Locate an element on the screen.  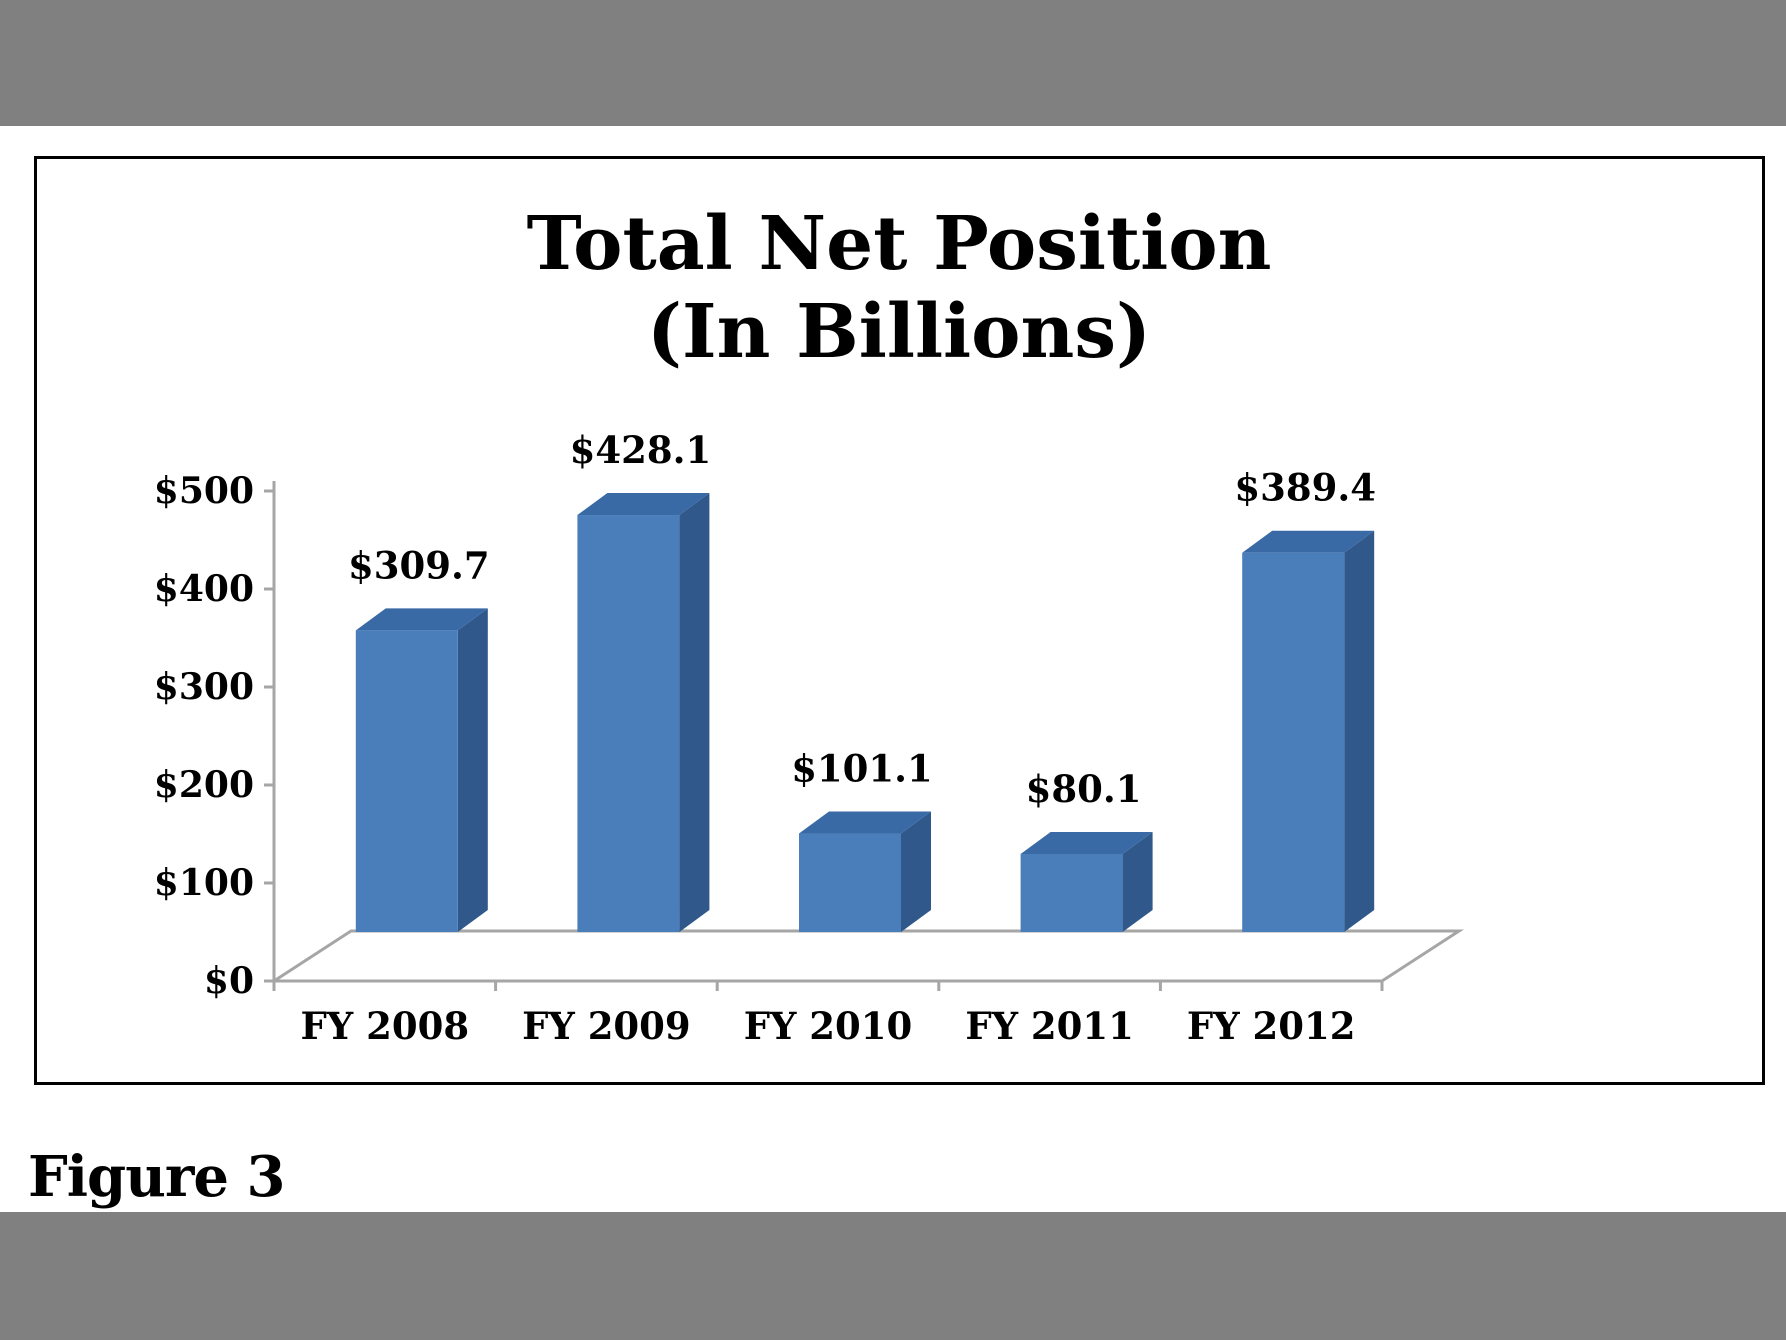
y-tick-label: $0 is located at coordinates (229, 981).